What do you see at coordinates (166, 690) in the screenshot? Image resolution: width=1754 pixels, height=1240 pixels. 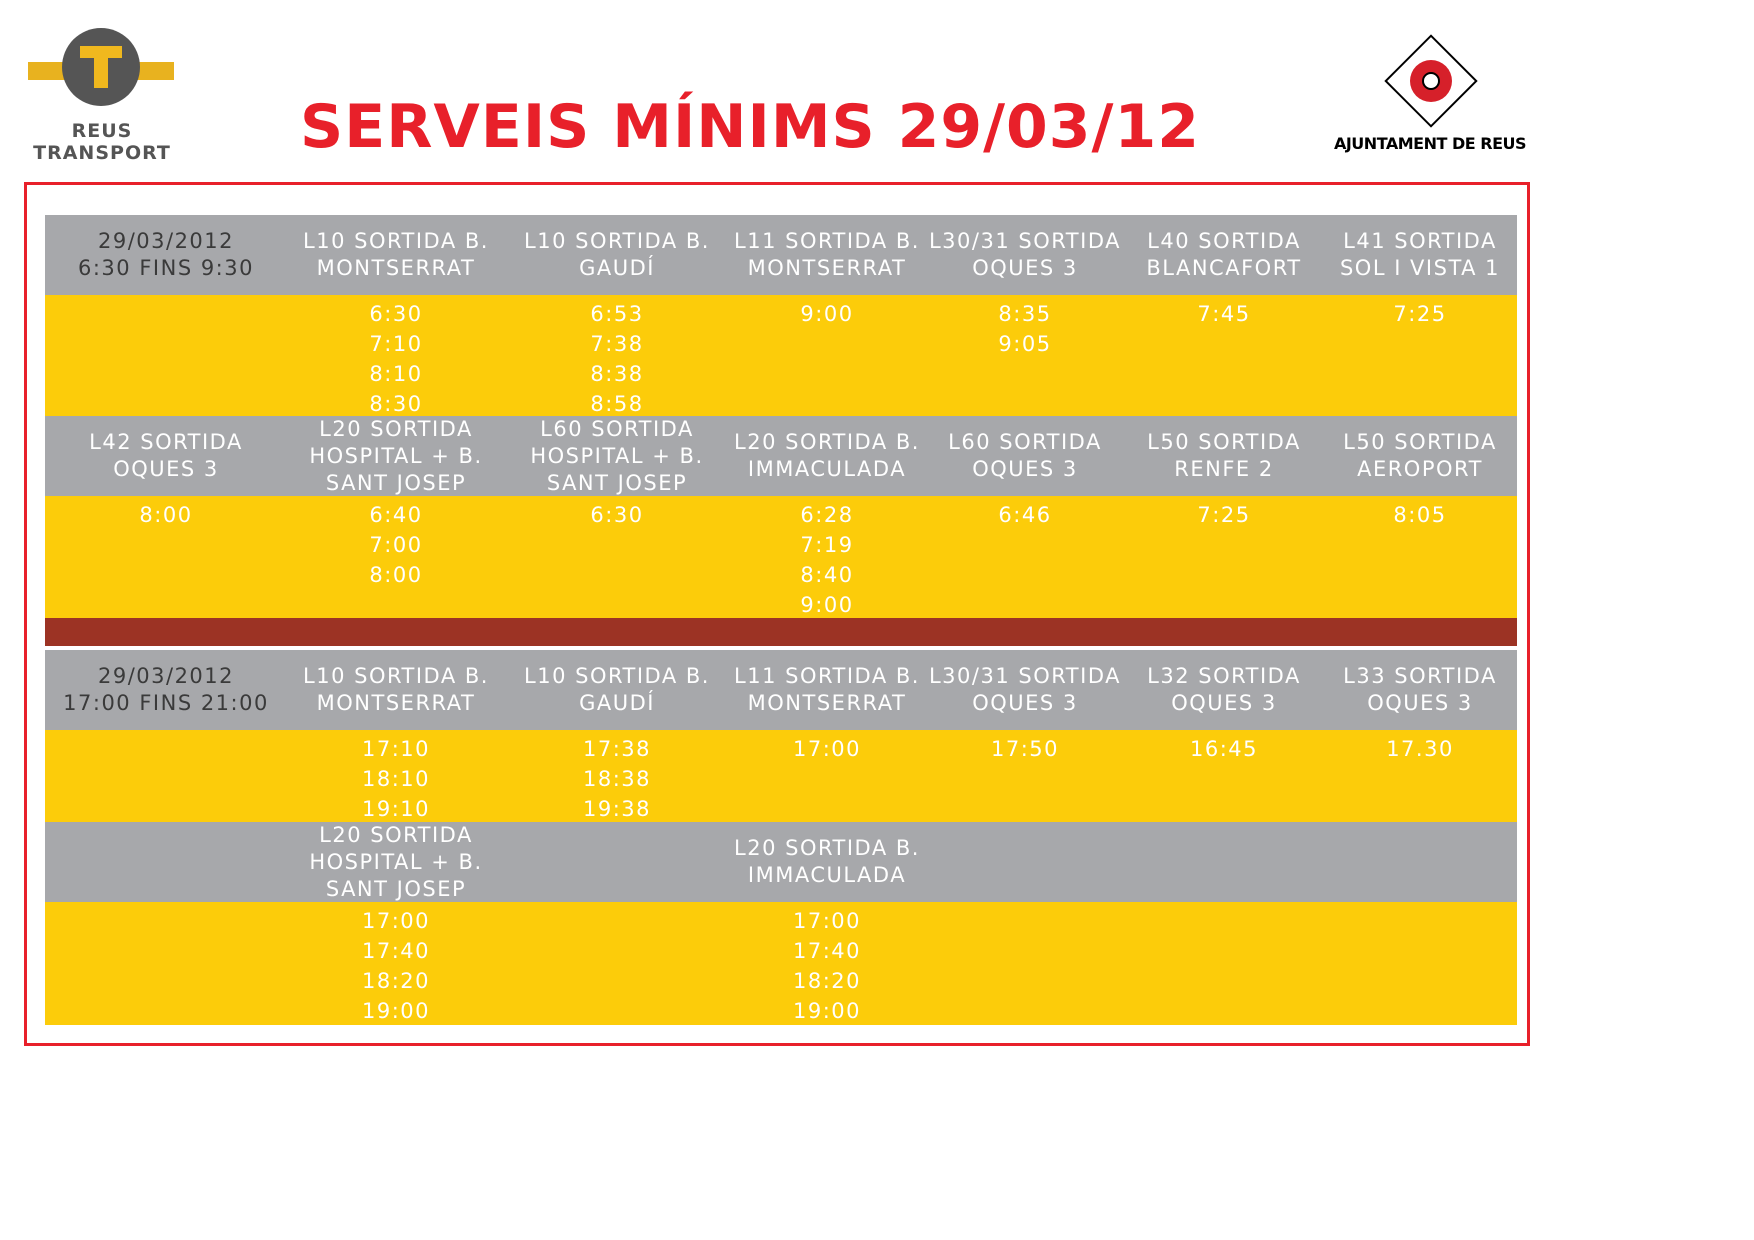 I see `evening-date-cell: 29/03/2012 17:00 FINS 21:00` at bounding box center [166, 690].